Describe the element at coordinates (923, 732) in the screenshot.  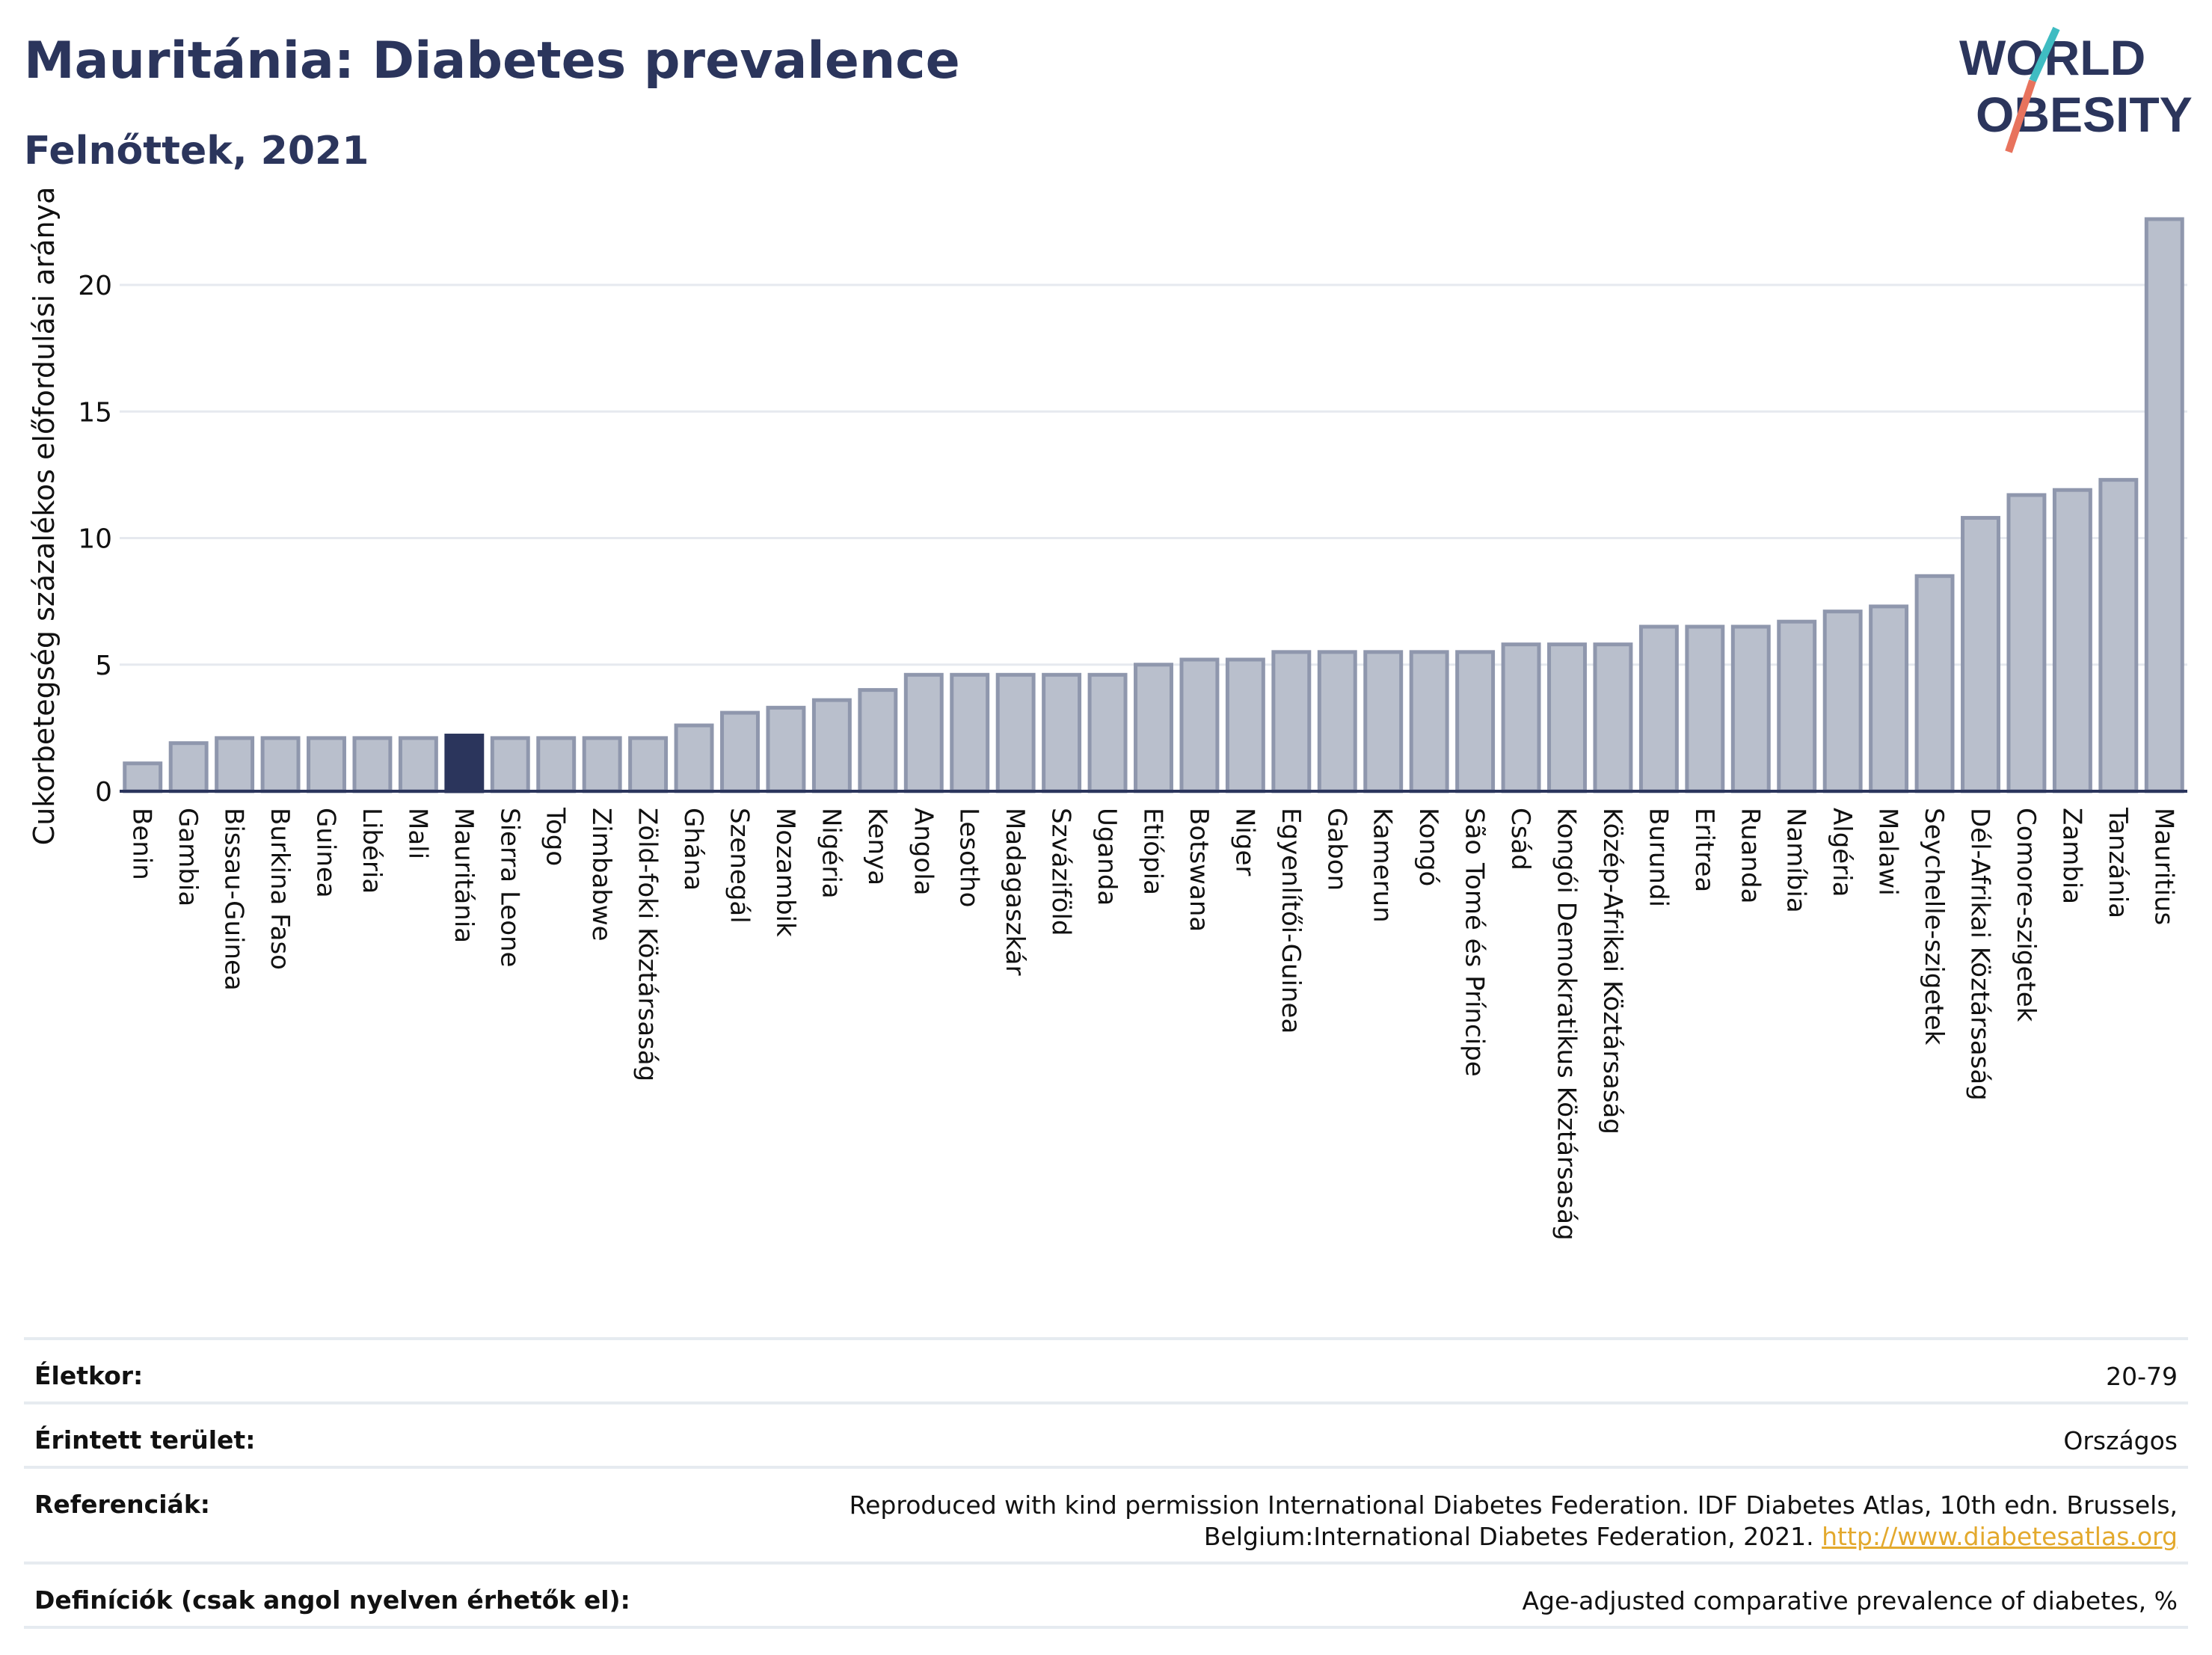
I see `bar-angola` at that location.